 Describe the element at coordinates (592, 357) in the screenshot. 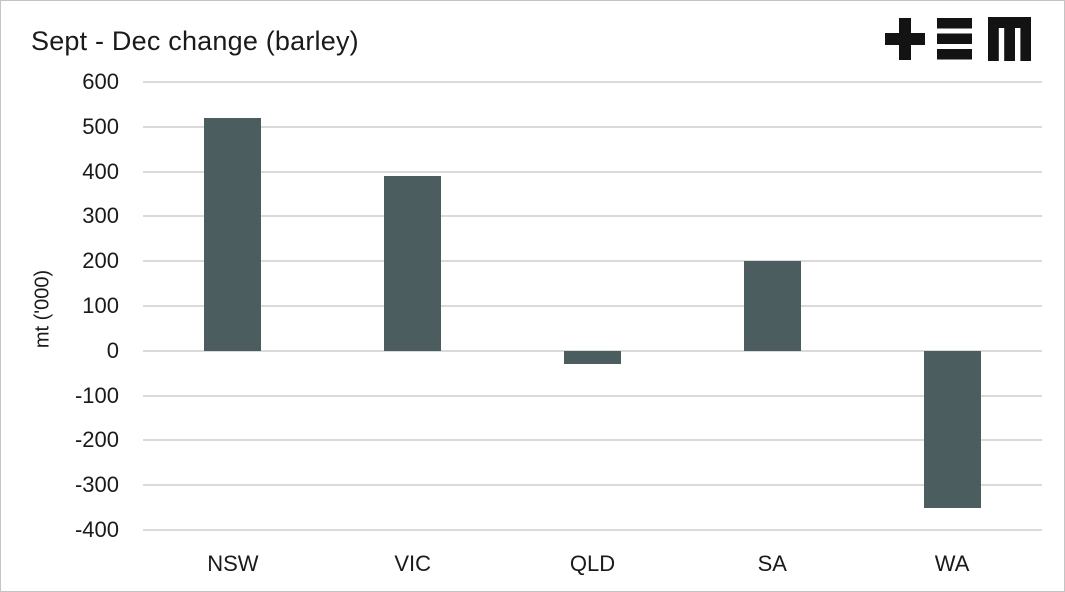

I see `bar-qld` at that location.